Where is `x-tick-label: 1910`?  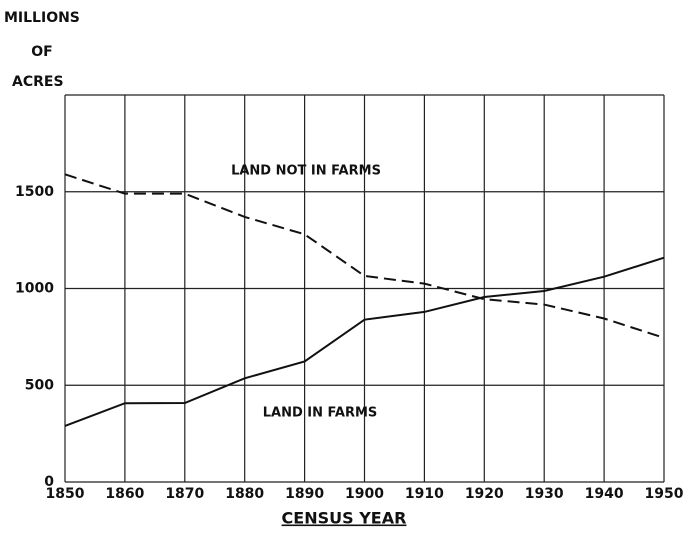 x-tick-label: 1910 is located at coordinates (424, 494).